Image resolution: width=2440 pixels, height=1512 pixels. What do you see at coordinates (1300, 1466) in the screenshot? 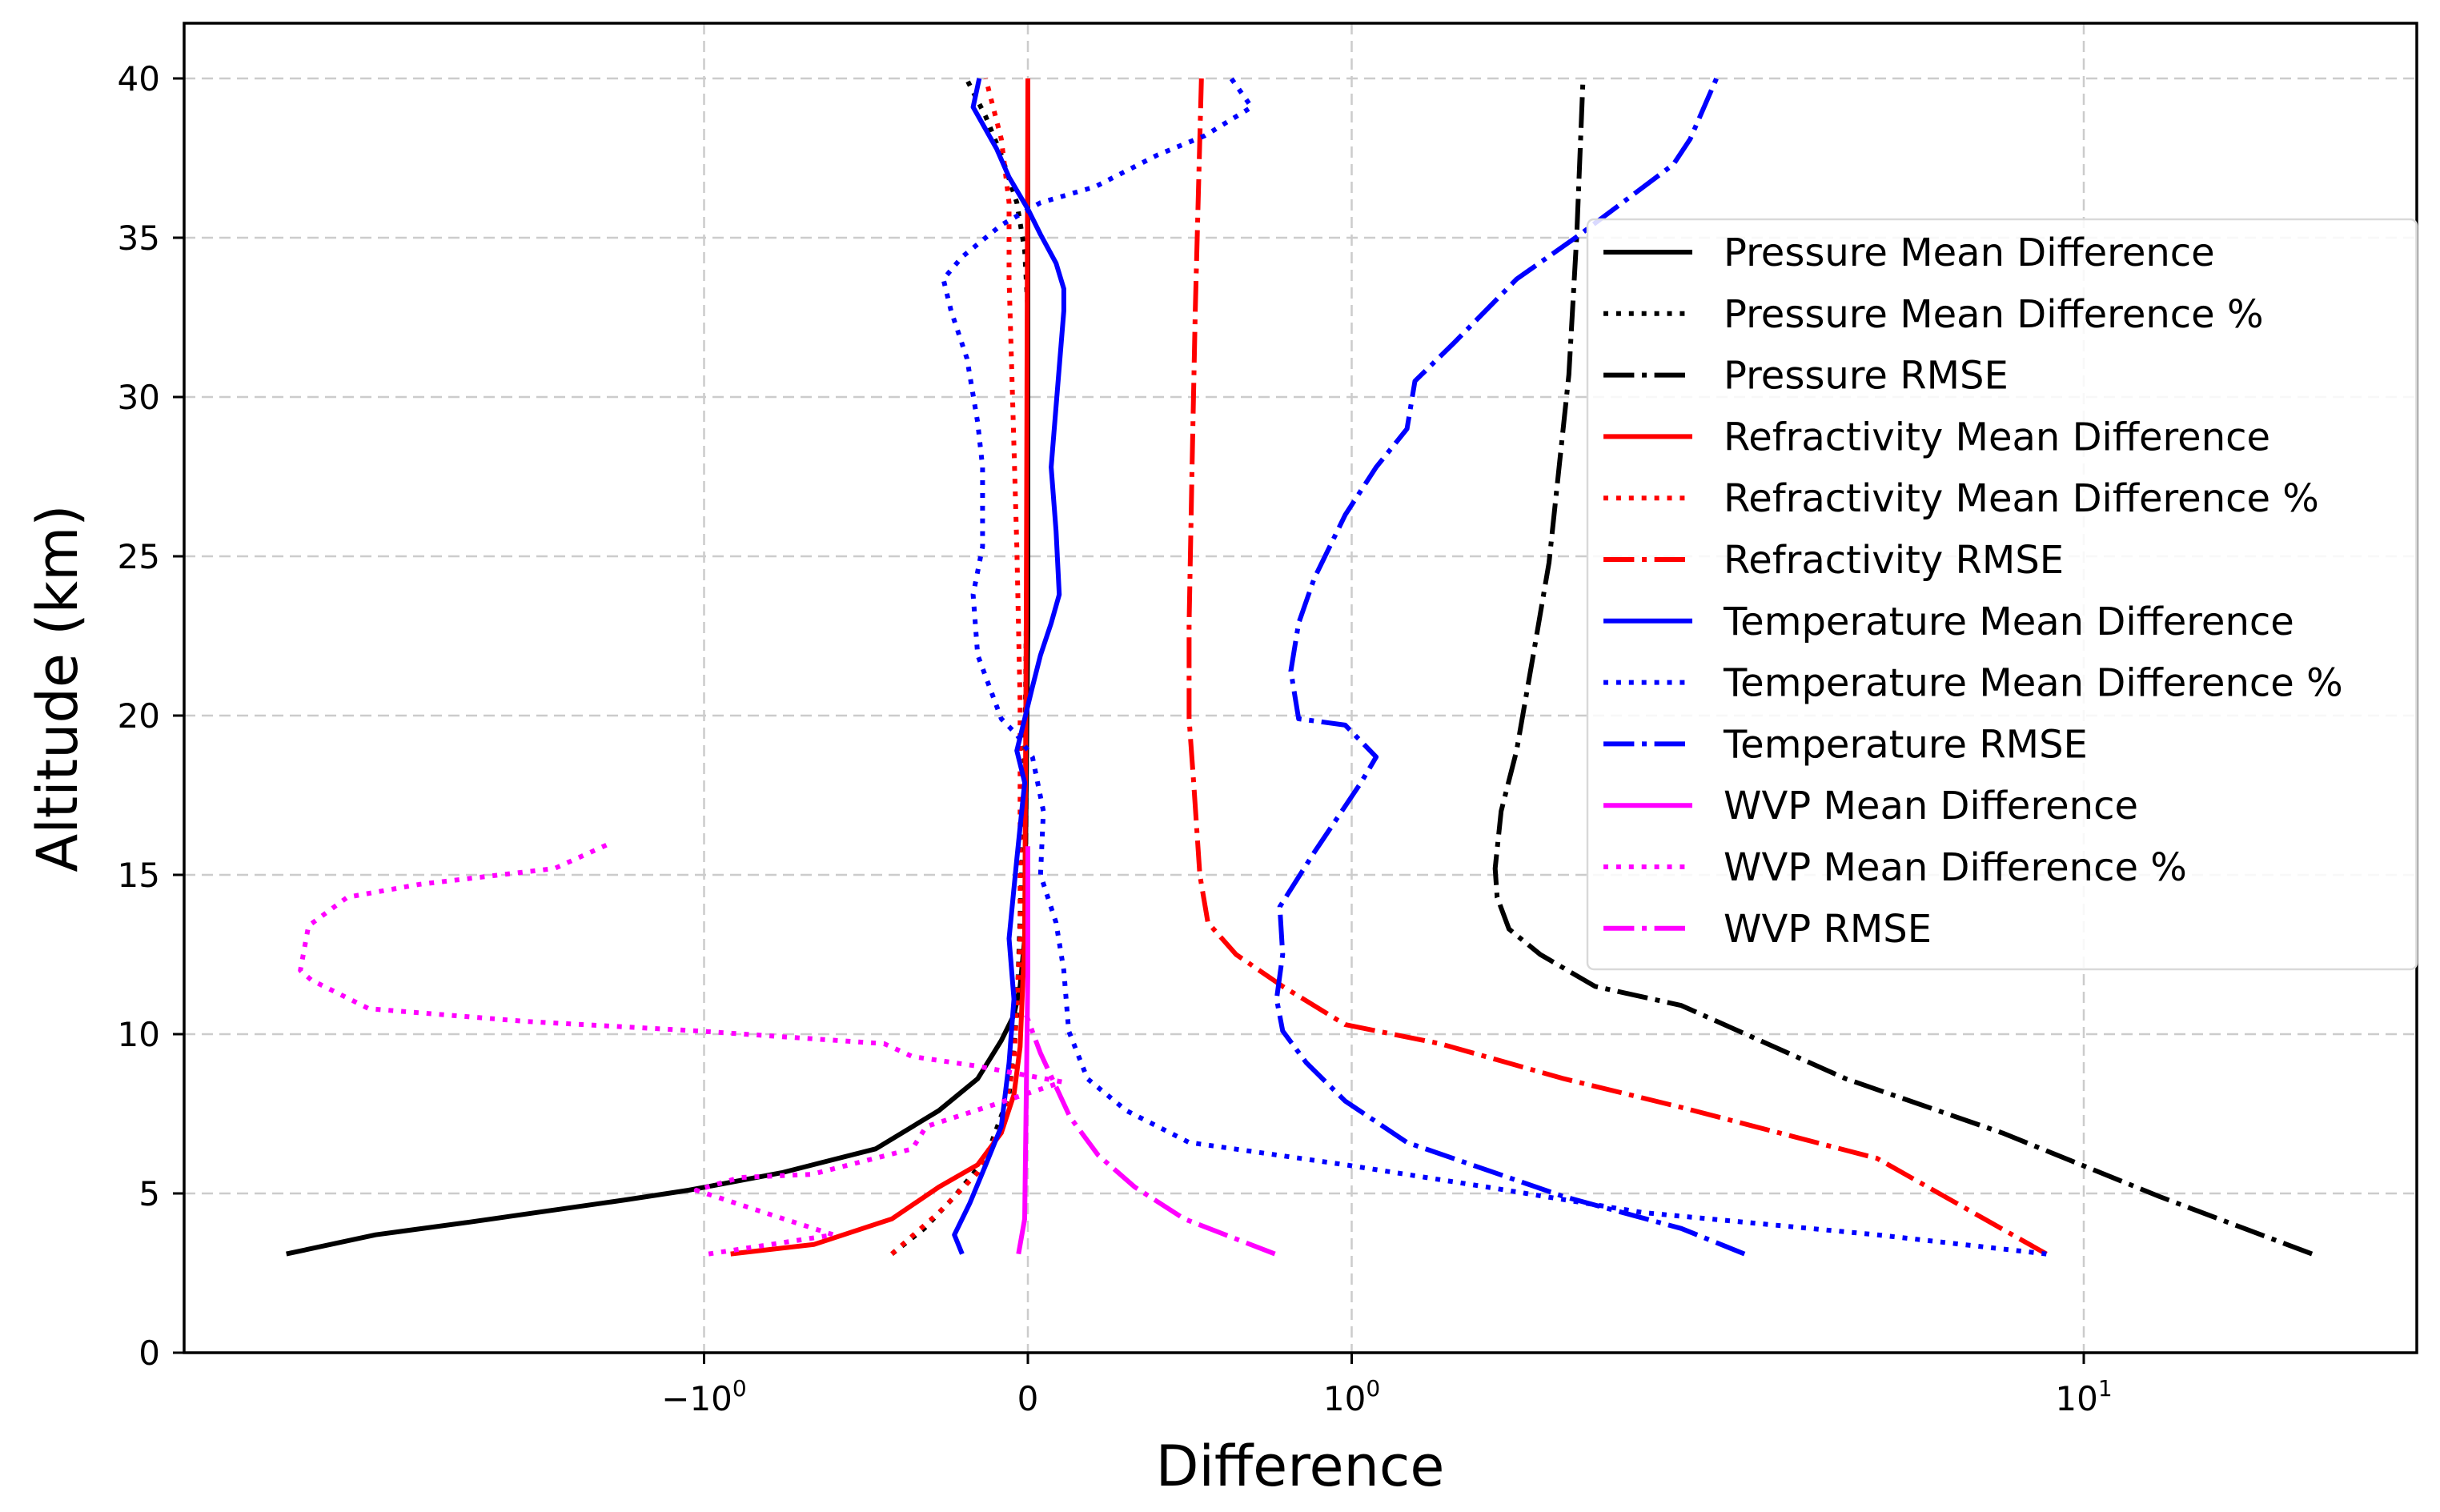
I see `x-axis-label: Difference` at bounding box center [1300, 1466].